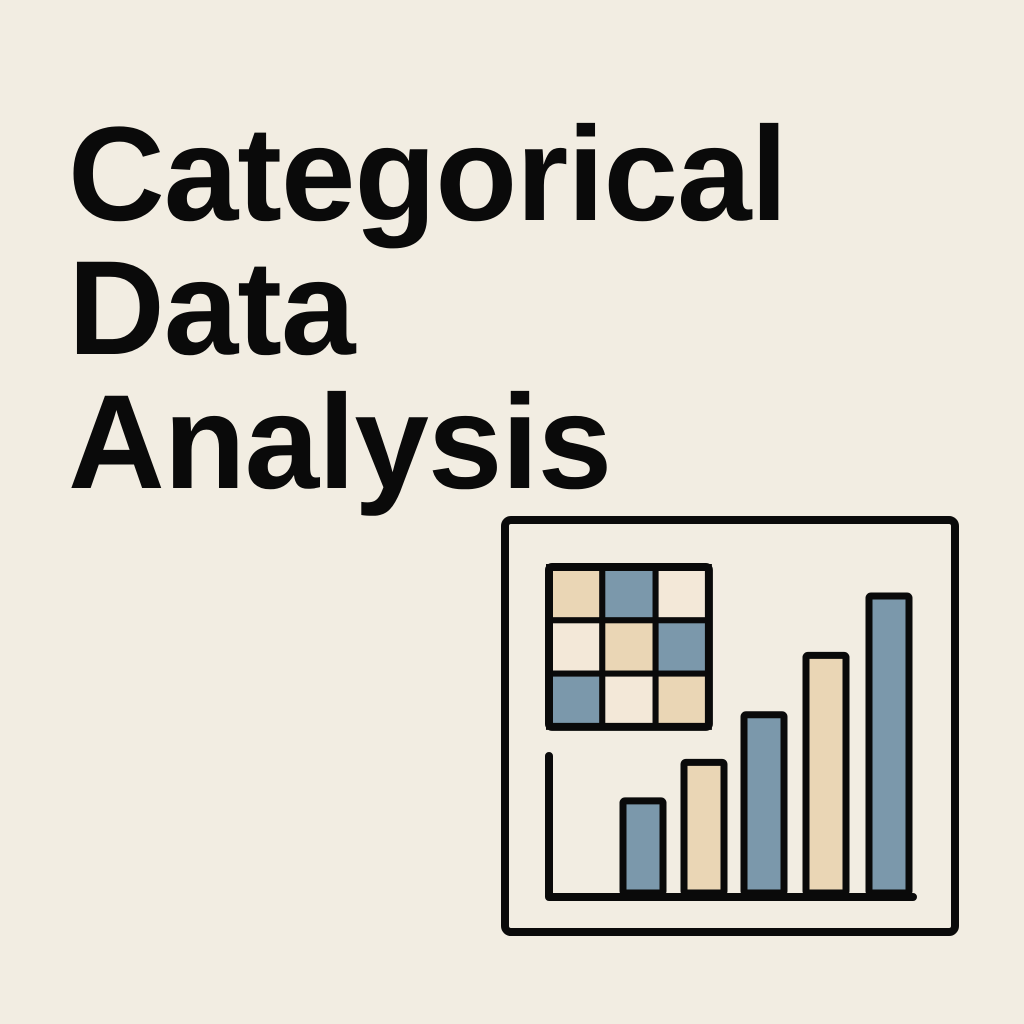  Describe the element at coordinates (731, 826) in the screenshot. I see `chart-axis` at that location.